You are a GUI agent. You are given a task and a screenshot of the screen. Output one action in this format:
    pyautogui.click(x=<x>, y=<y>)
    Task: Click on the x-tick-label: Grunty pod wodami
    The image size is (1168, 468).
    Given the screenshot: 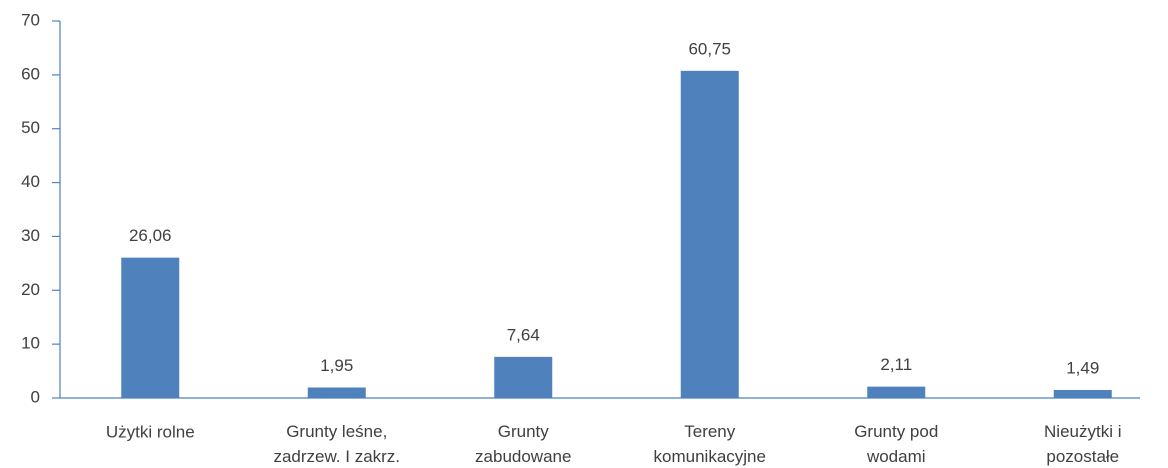 What is the action you would take?
    pyautogui.click(x=896, y=444)
    